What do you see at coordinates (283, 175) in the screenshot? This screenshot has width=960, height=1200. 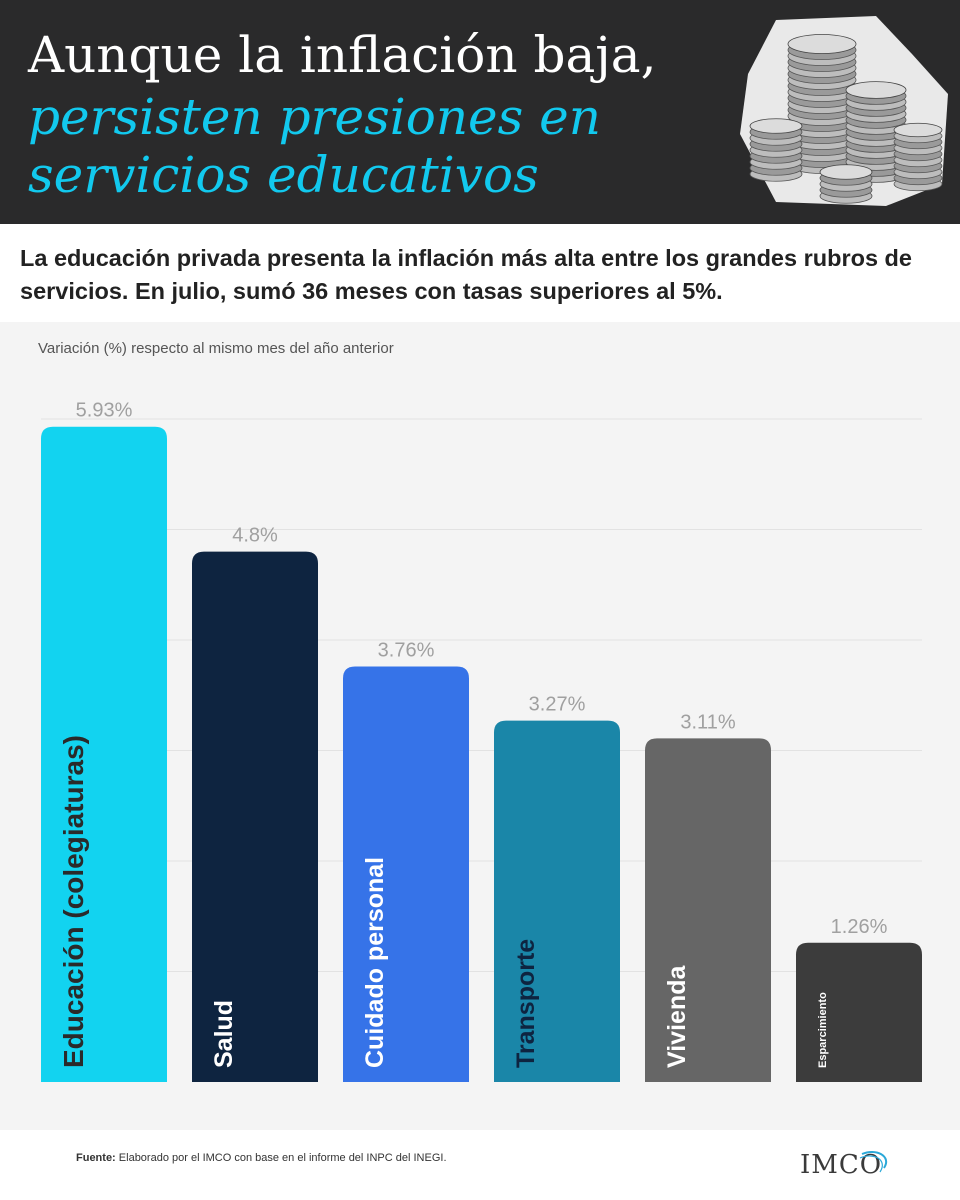 I see `title-line-3: servicios educativos` at bounding box center [283, 175].